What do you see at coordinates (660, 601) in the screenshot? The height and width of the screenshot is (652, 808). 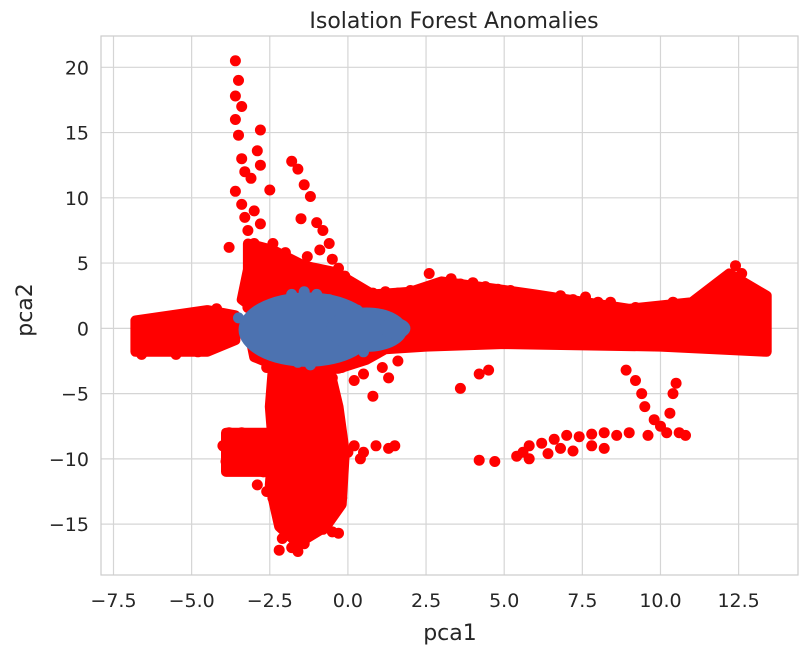 I see `x-tick-label: 10.0` at bounding box center [660, 601].